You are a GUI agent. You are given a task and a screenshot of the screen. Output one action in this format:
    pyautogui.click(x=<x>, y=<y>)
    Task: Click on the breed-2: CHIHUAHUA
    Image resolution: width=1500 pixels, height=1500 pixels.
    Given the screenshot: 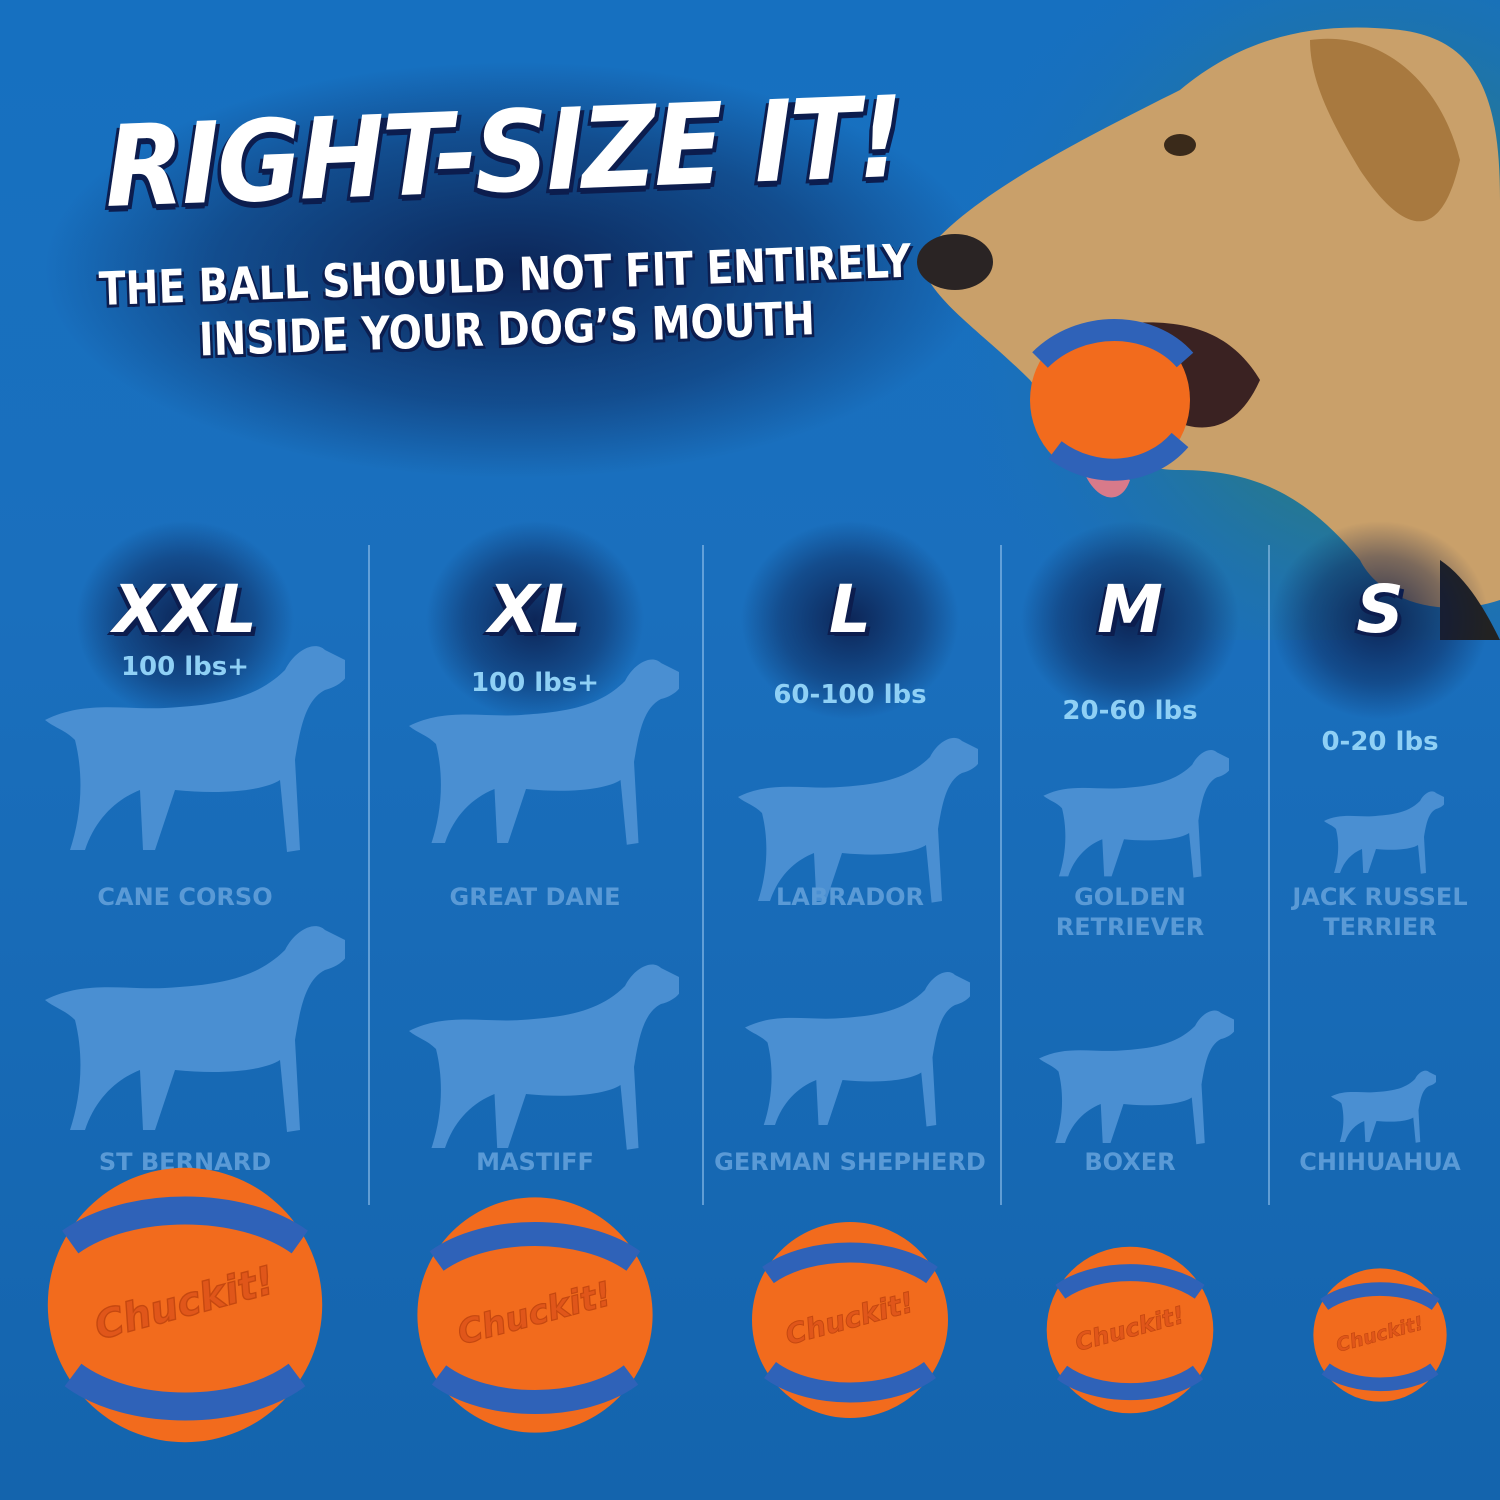 What is the action you would take?
    pyautogui.click(x=1380, y=1162)
    